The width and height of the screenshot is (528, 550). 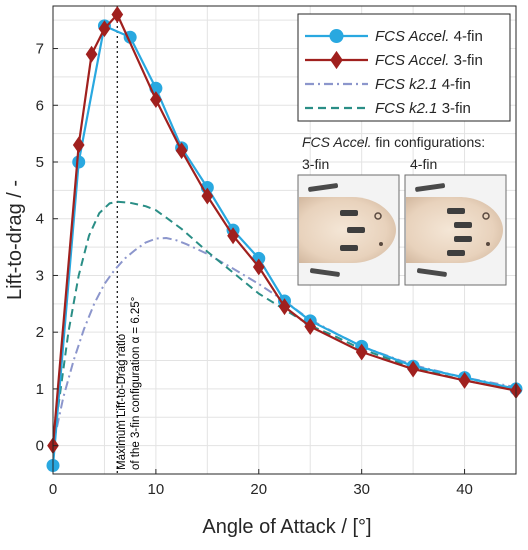 What do you see at coordinates (40, 332) in the screenshot?
I see `y-tick-label: 2` at bounding box center [40, 332].